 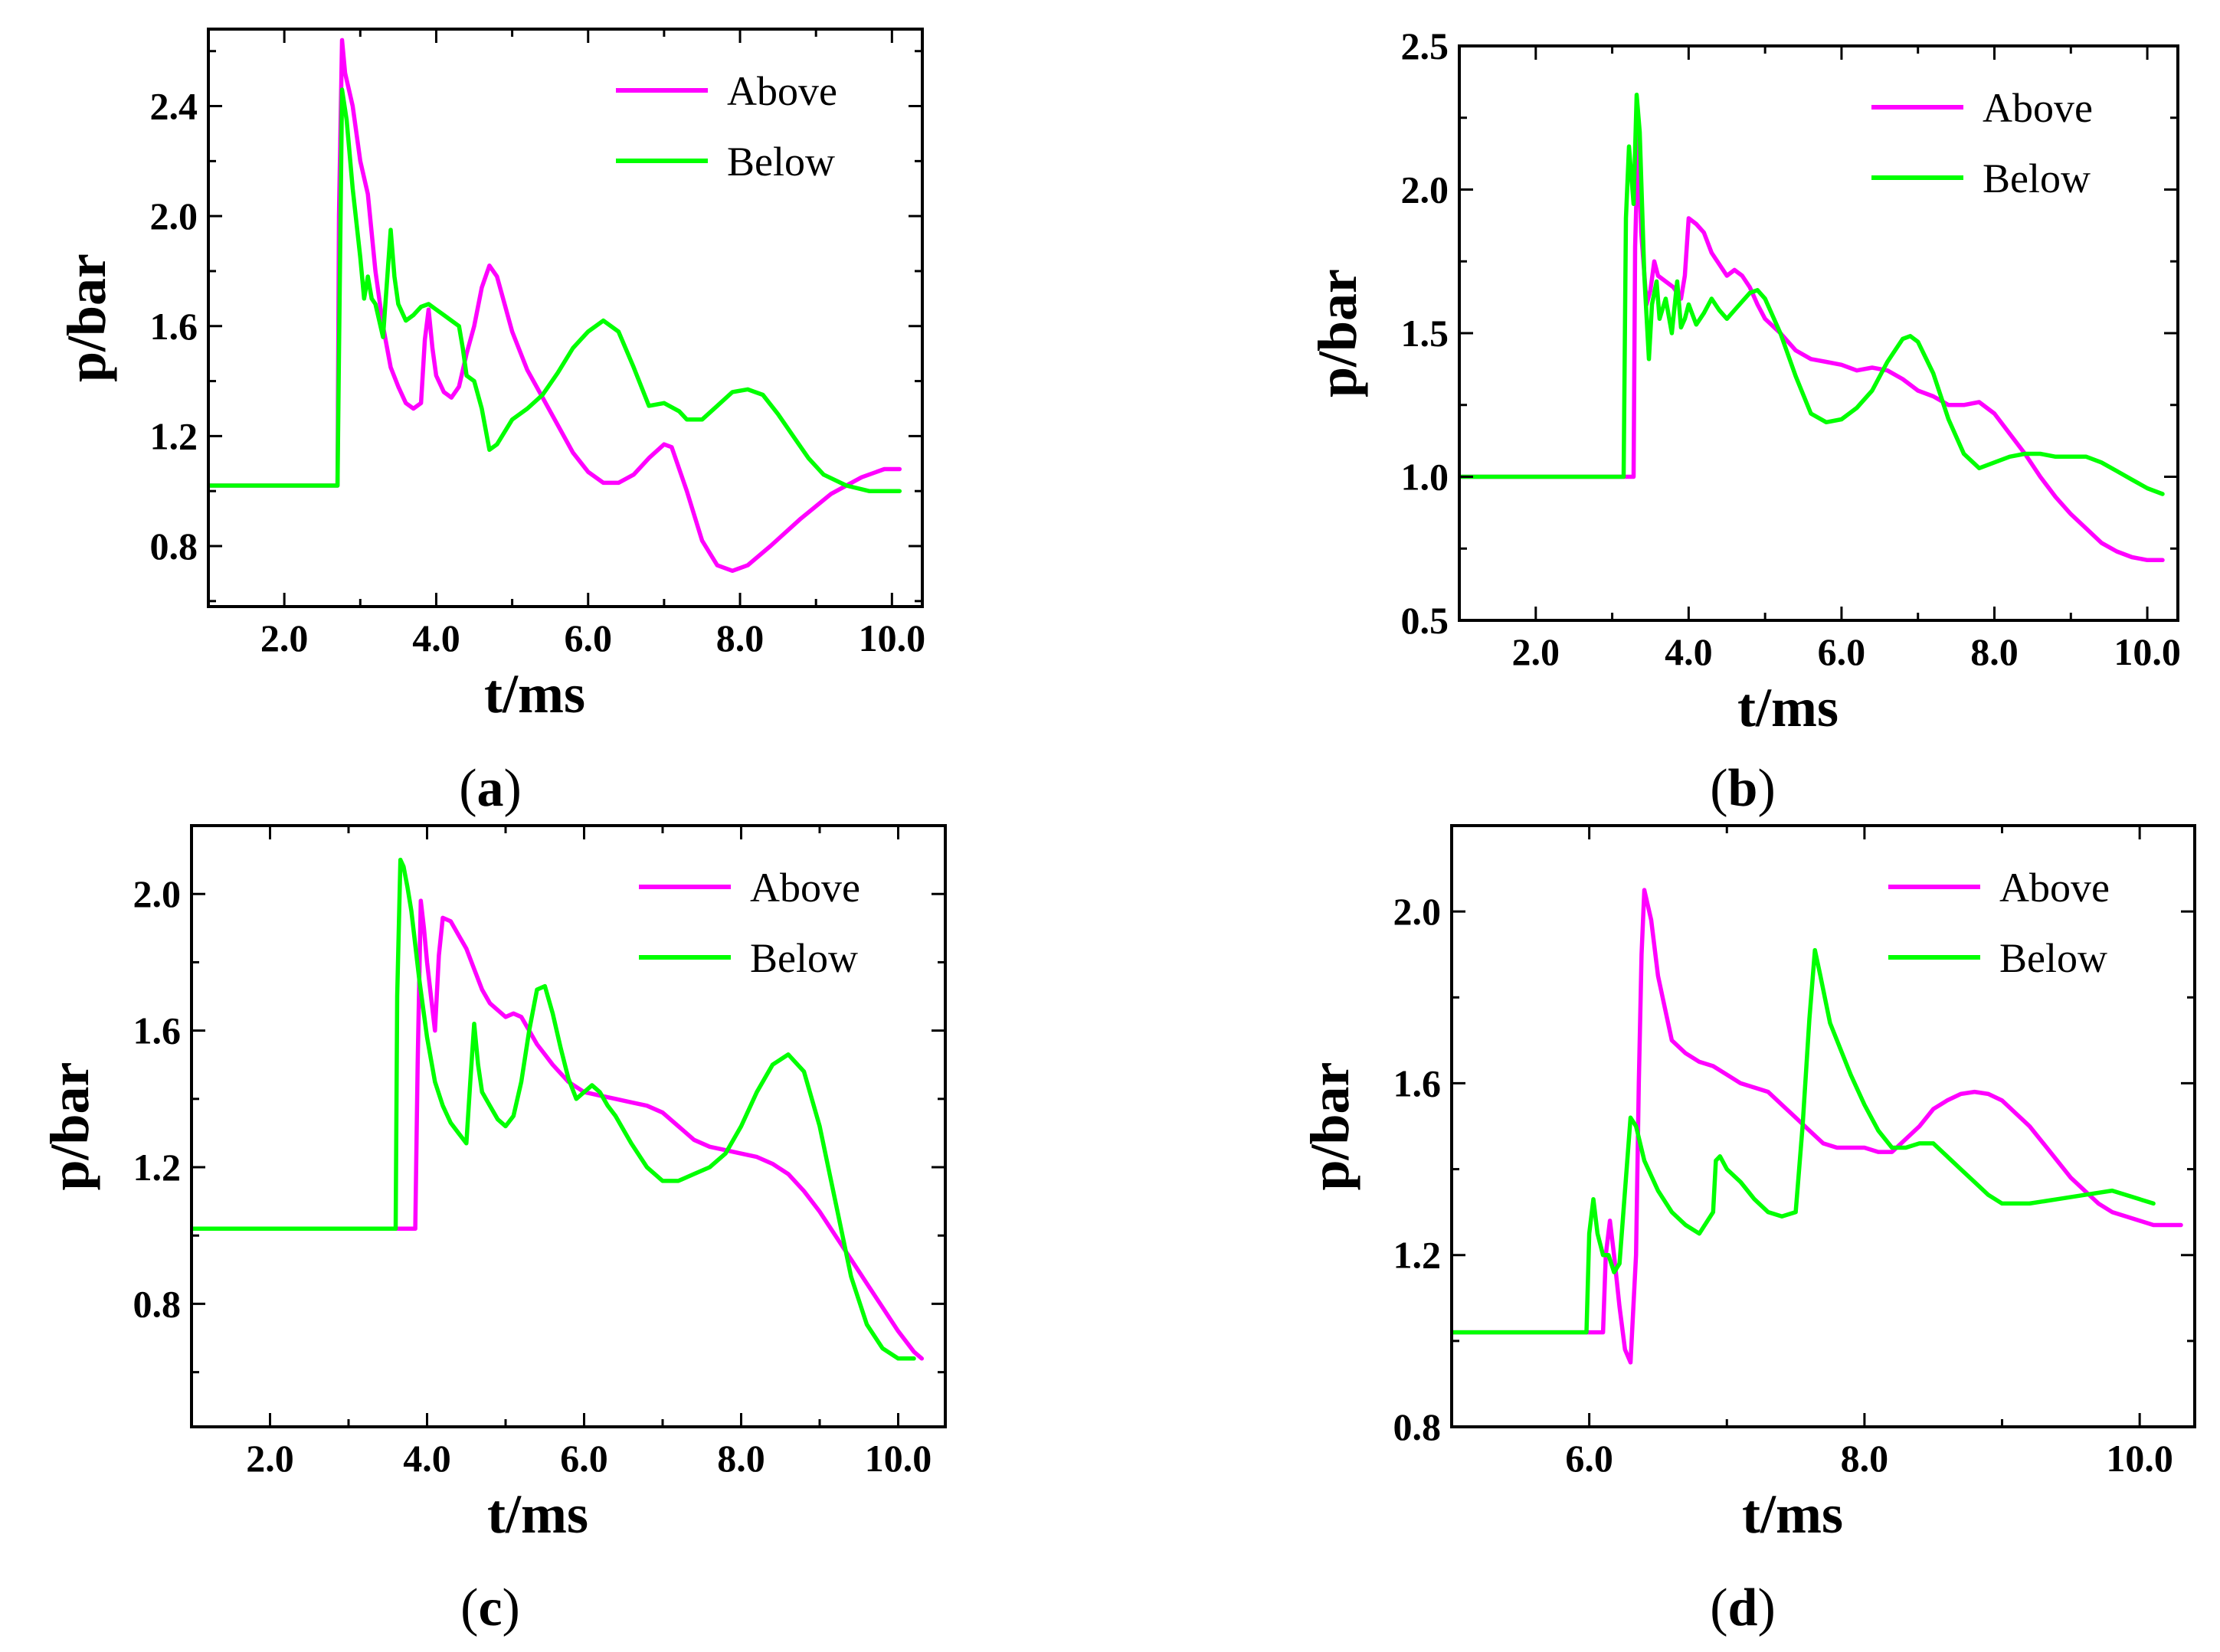 I want to click on y-tick-label: 0.5, so click(x=1425, y=620).